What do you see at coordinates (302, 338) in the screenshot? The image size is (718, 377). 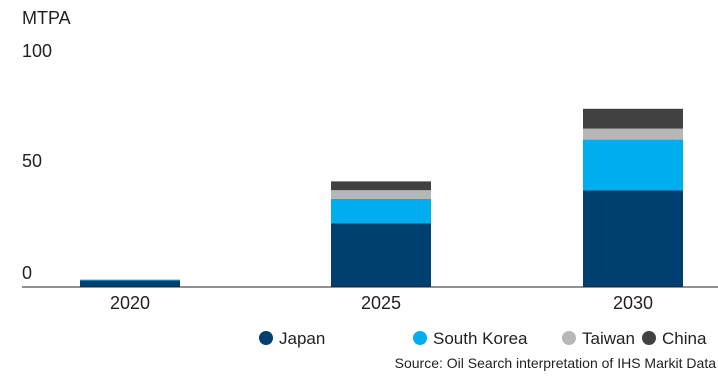 I see `legend-label-japan: Japan` at bounding box center [302, 338].